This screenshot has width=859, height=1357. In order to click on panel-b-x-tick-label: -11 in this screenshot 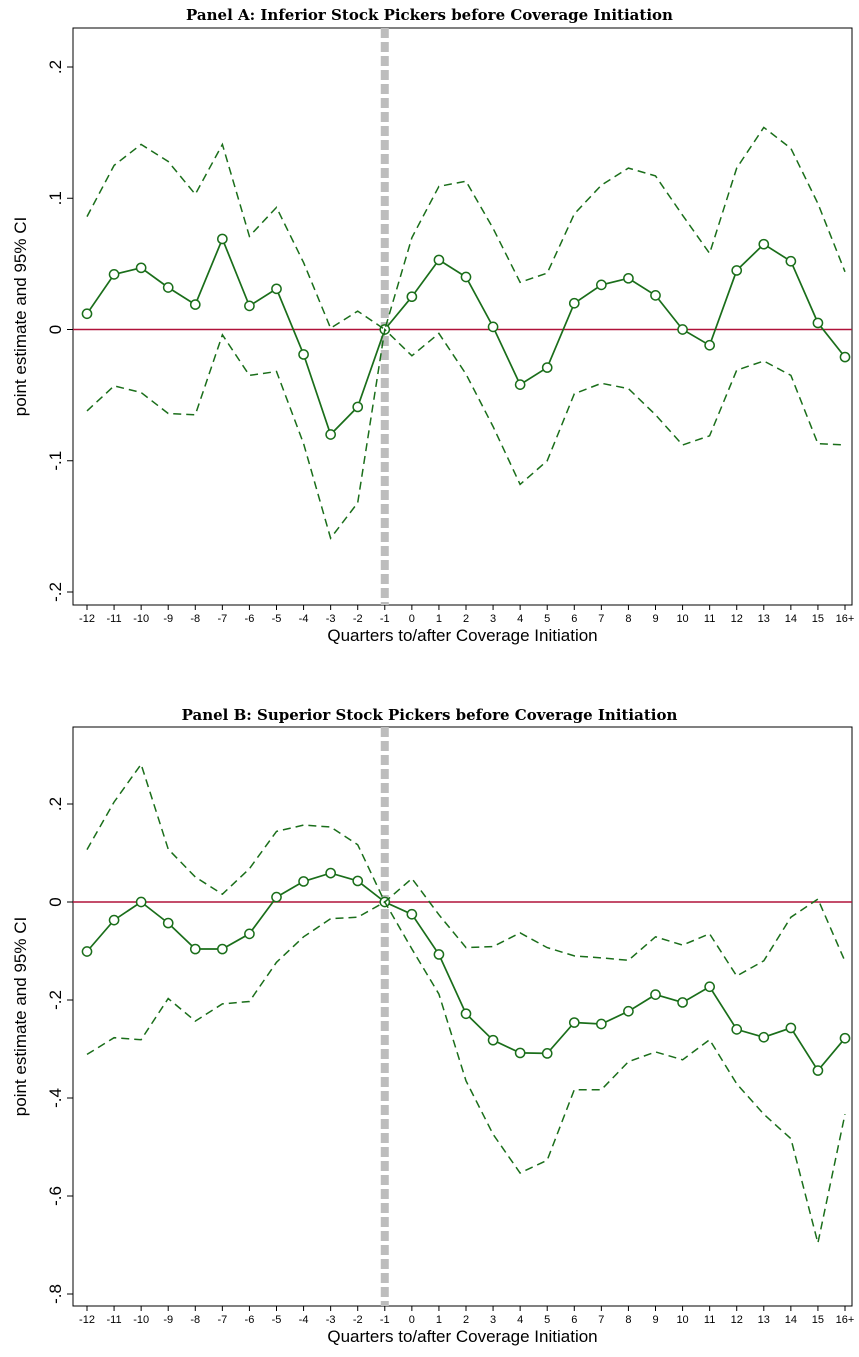, I will do `click(114, 1320)`.